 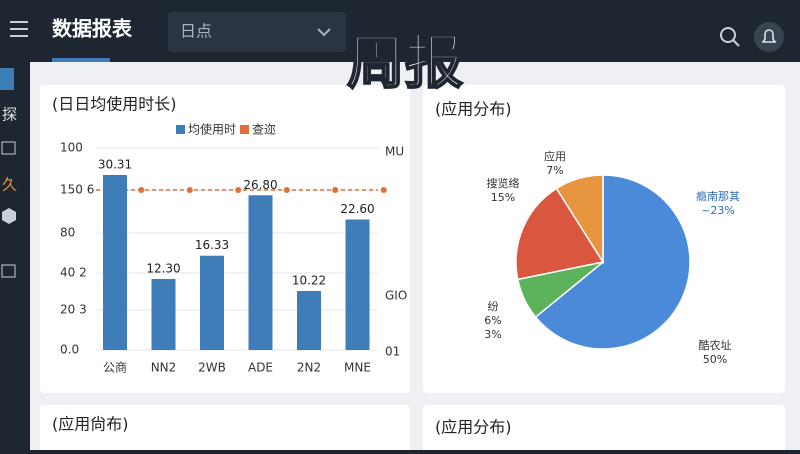 I want to click on dropdown-chevron, so click(x=324, y=32).